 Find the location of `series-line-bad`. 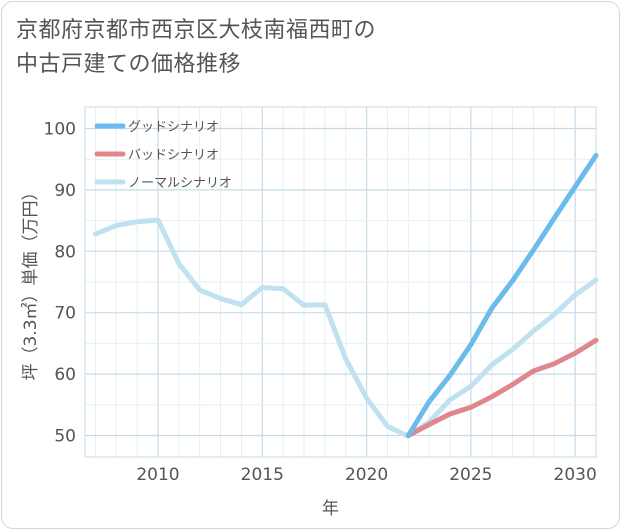

series-line-bad is located at coordinates (502, 387).